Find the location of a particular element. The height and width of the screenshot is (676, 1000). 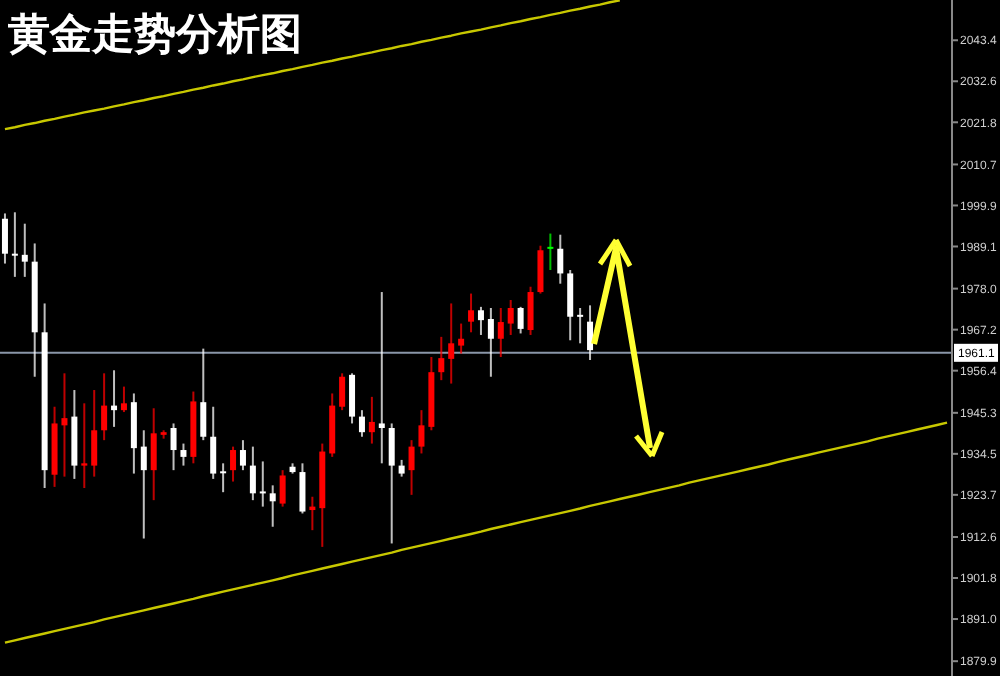

chart-title: 黄金走势分析图 is located at coordinates (154, 33).